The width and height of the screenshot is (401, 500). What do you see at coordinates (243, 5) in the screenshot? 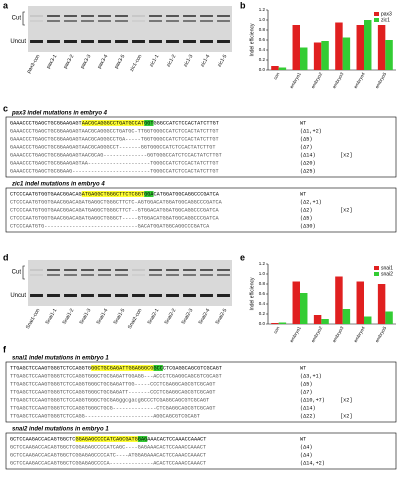
I see `panel-letter: b` at bounding box center [243, 5].